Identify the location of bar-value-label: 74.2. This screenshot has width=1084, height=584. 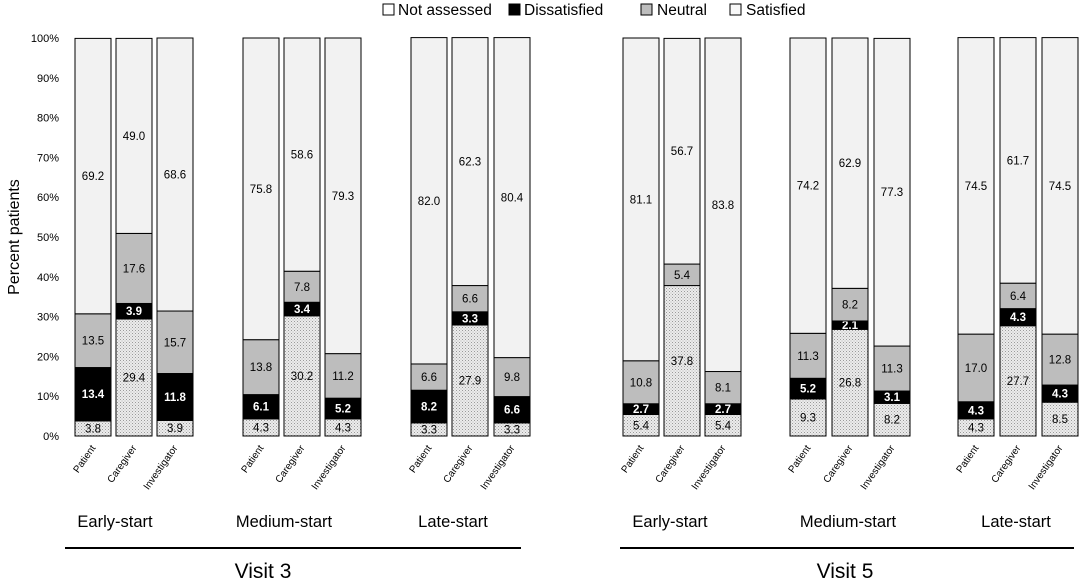
(808, 187).